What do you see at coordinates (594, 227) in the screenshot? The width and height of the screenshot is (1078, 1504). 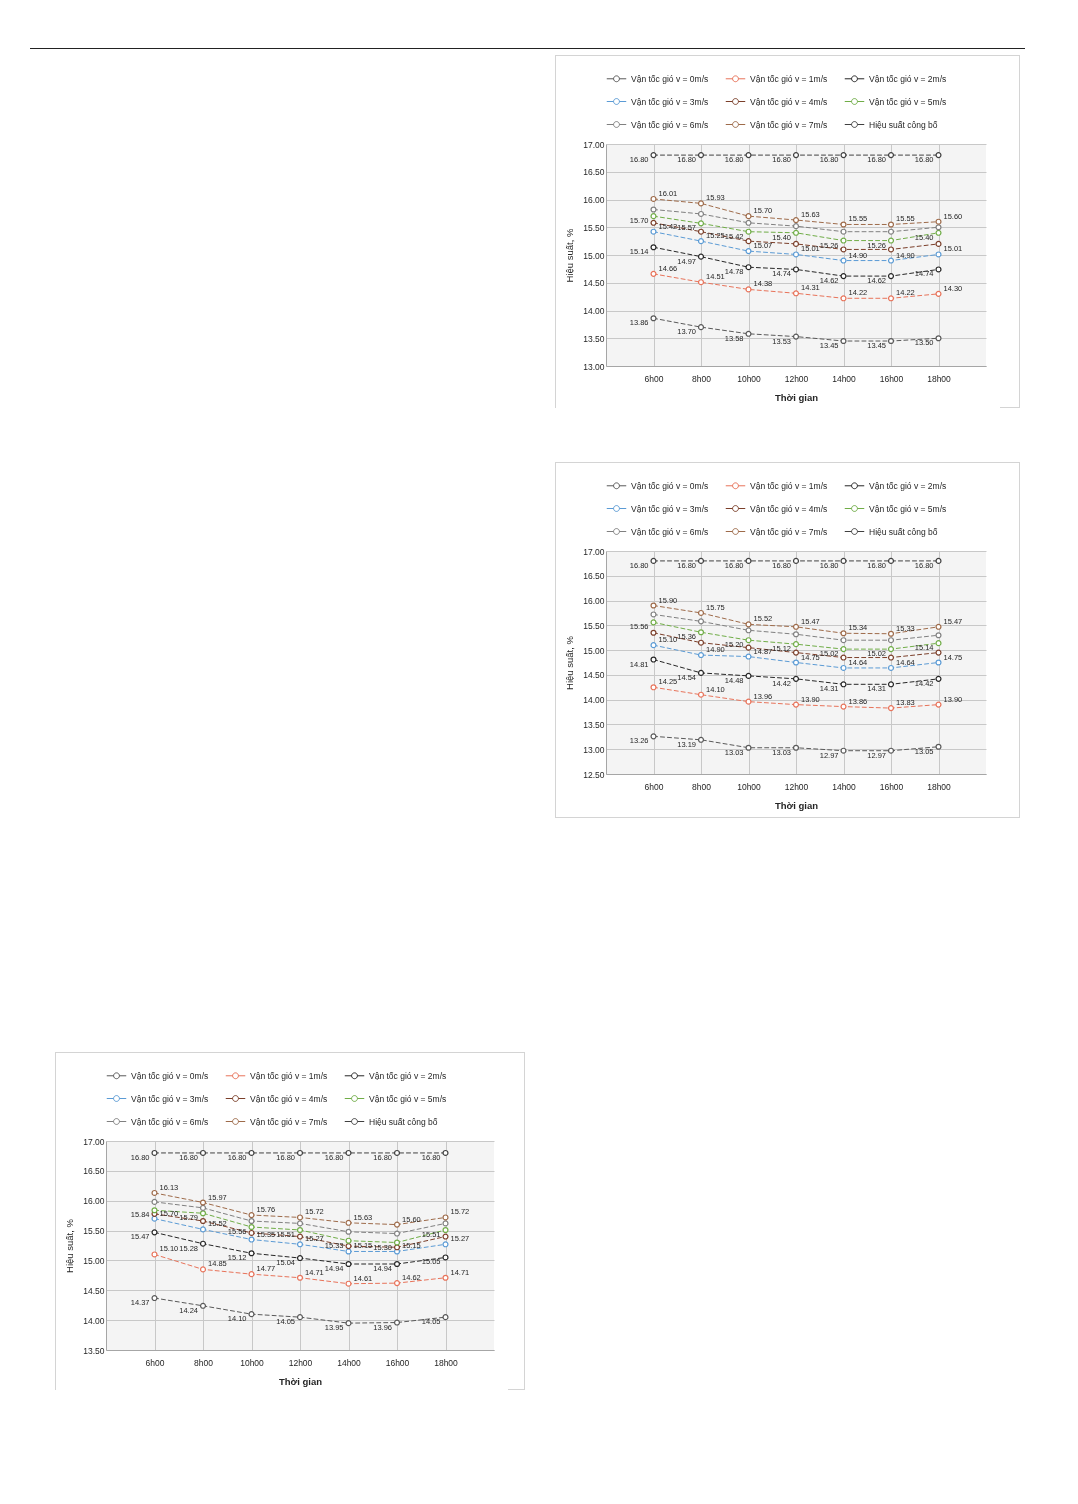 I see `y-tick-label: 15.50` at bounding box center [594, 227].